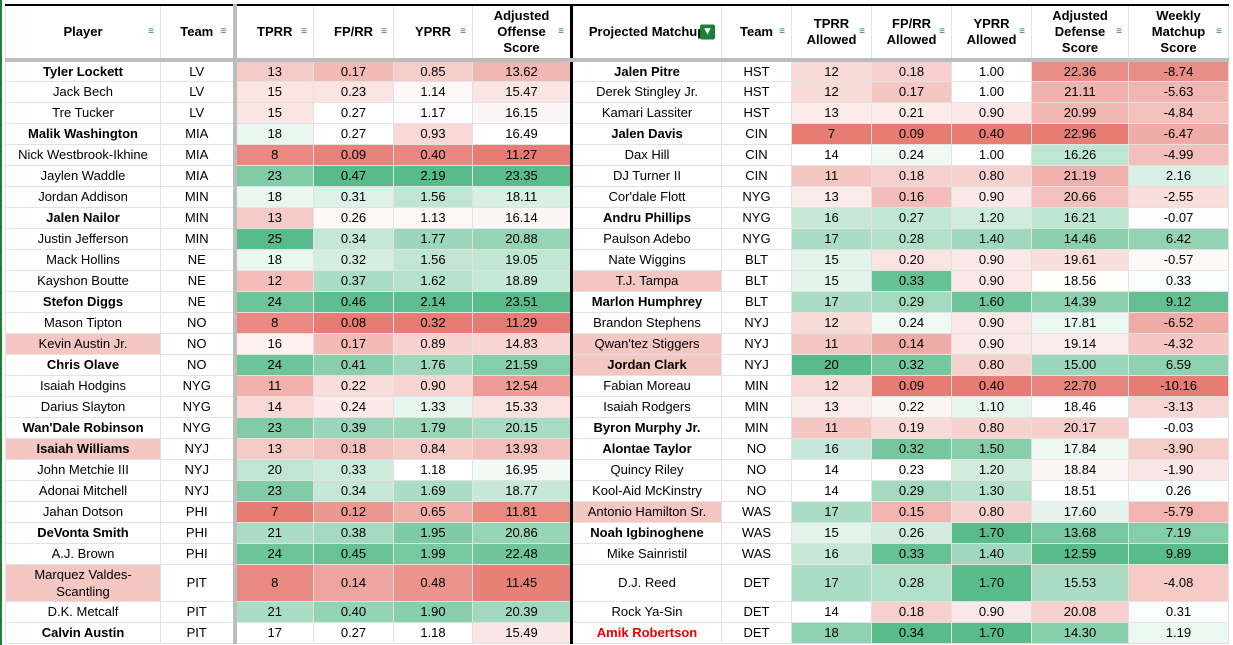 The width and height of the screenshot is (1233, 645). What do you see at coordinates (646, 364) in the screenshot?
I see `cell-projected-matchup: Jordan Clark` at bounding box center [646, 364].